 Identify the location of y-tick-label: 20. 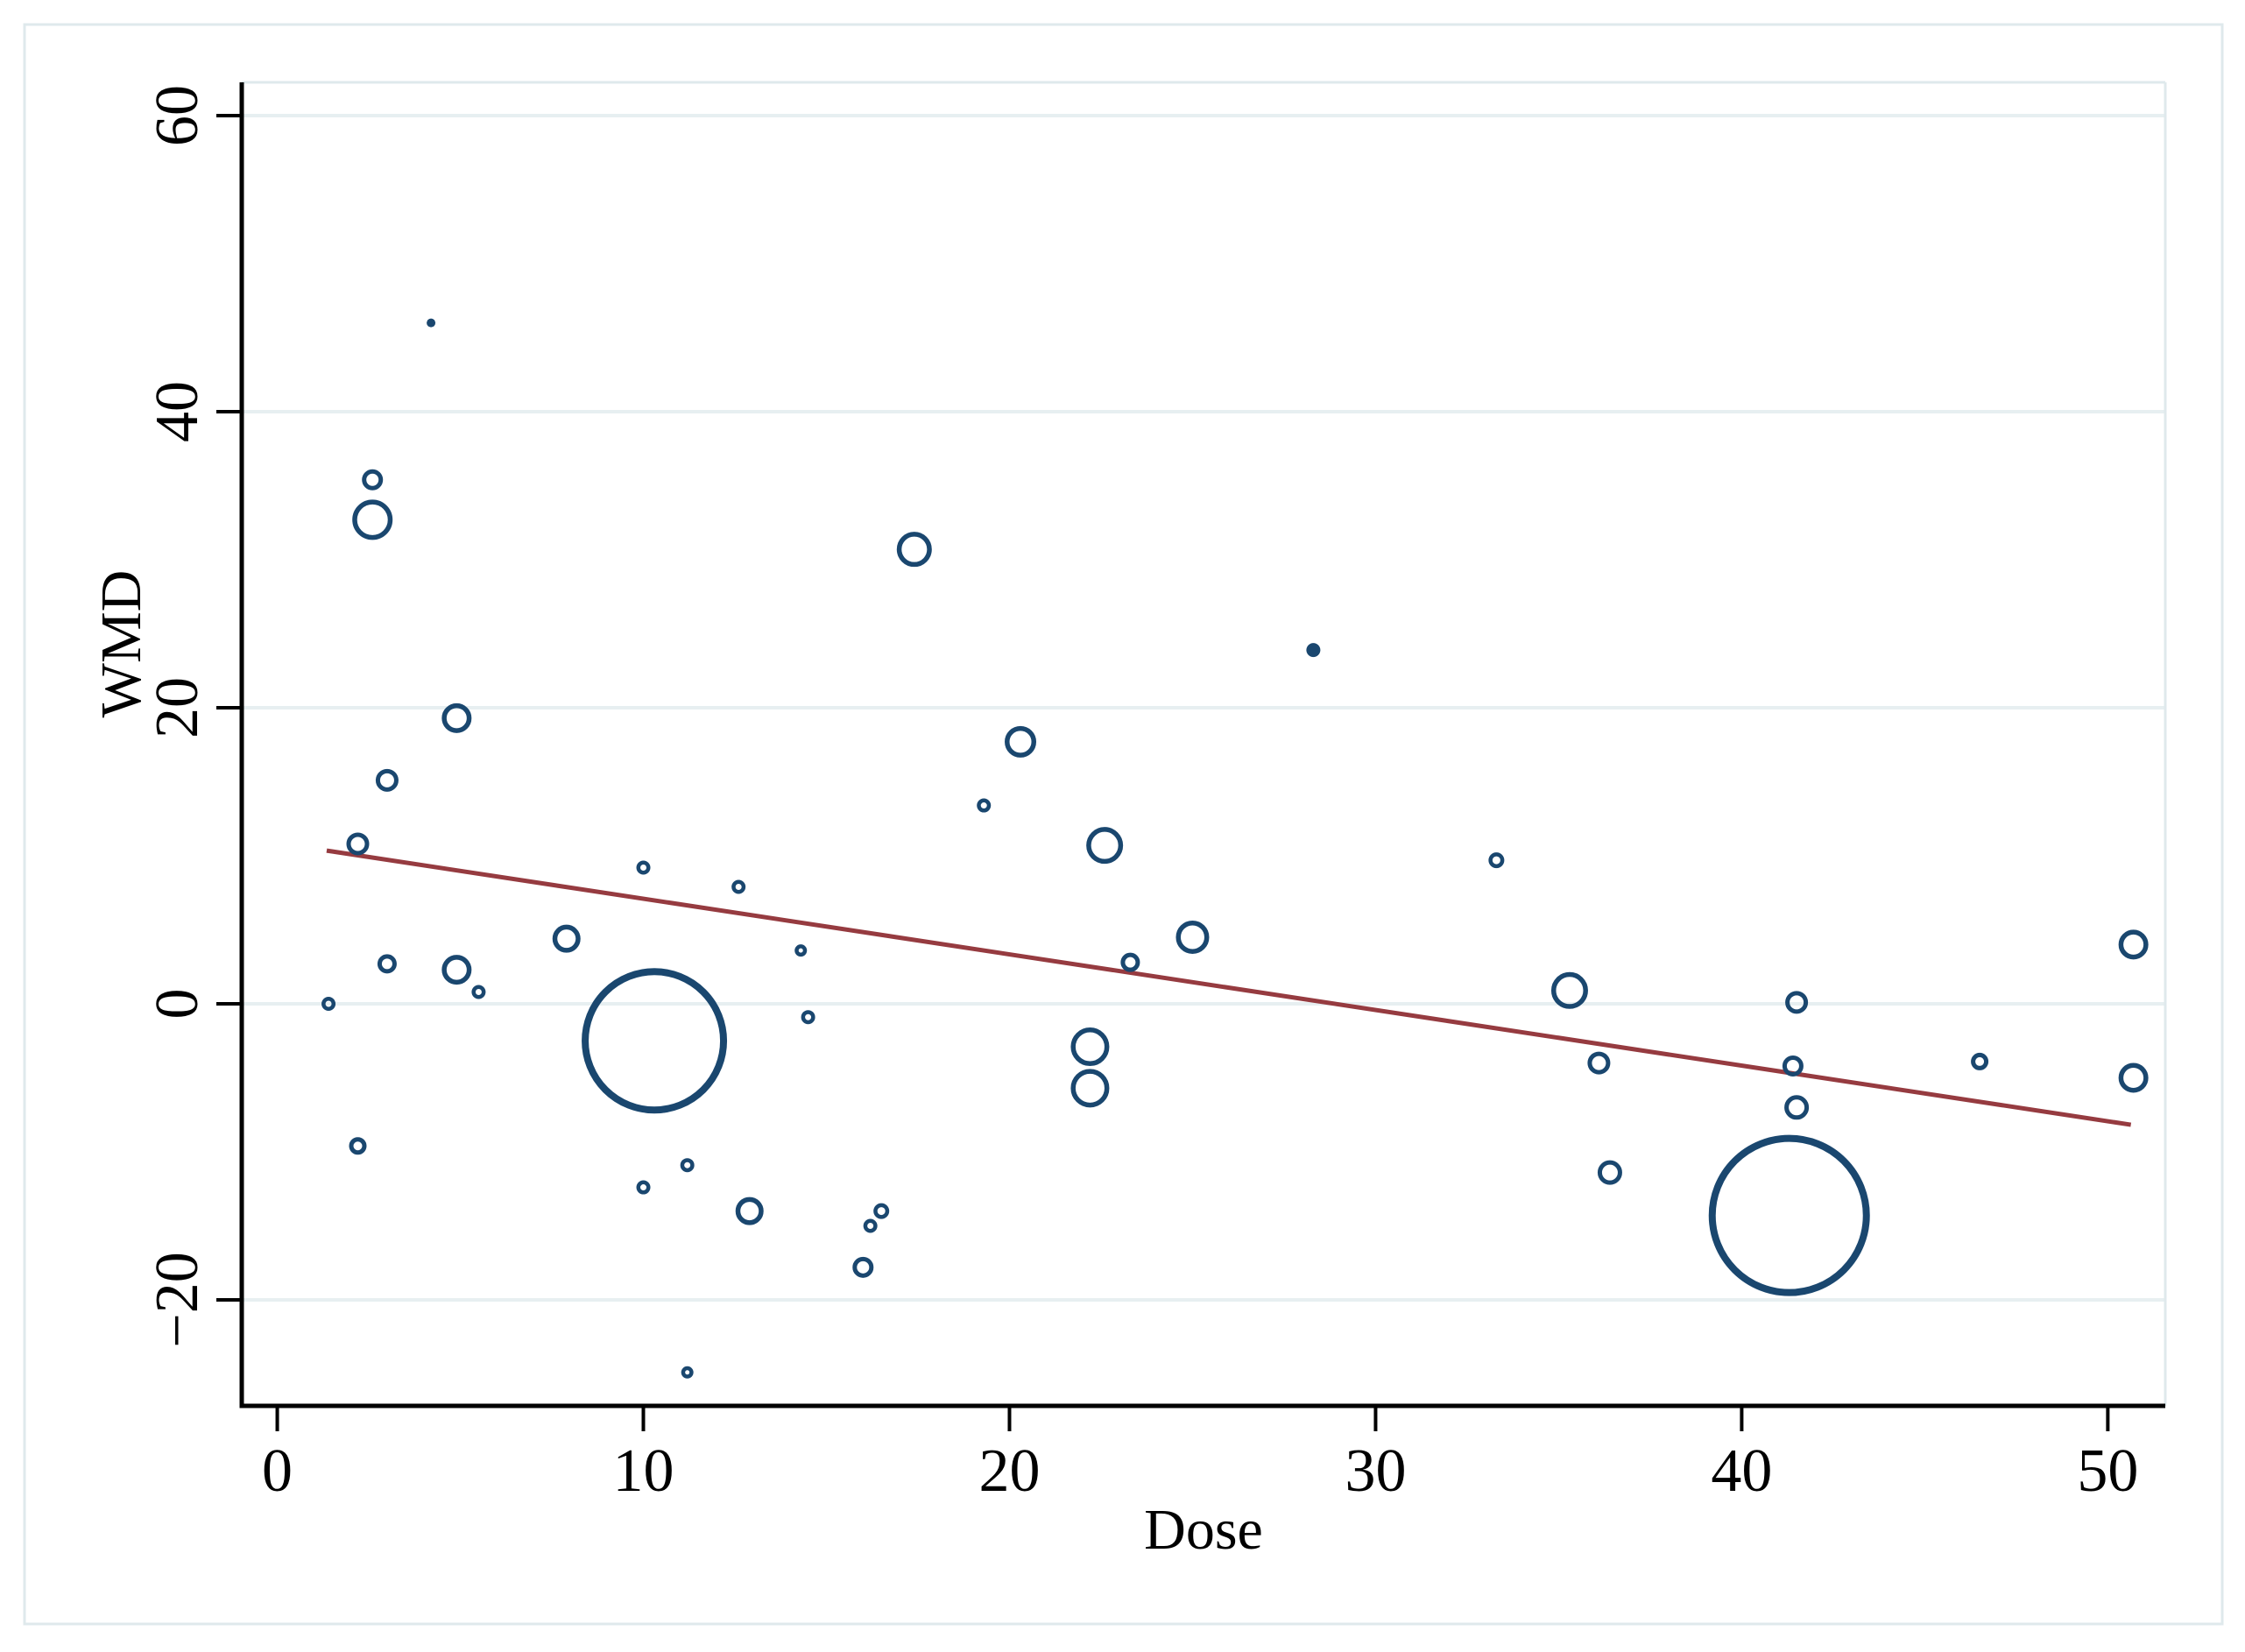
(177, 707).